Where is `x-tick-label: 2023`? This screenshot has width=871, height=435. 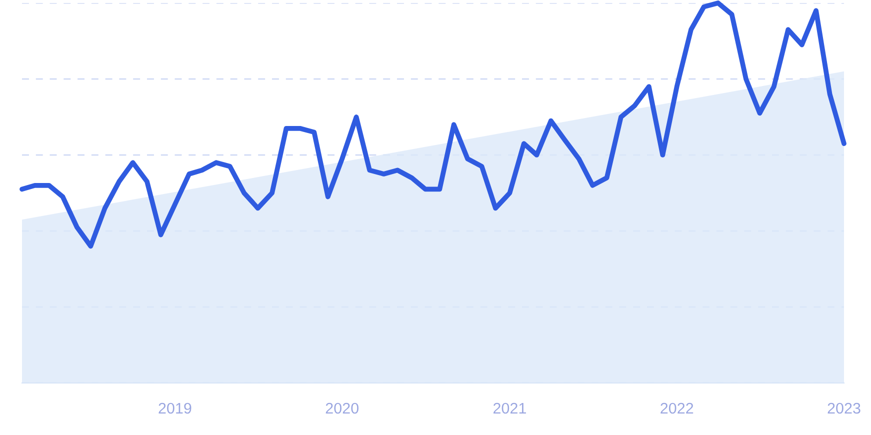
x-tick-label: 2023 is located at coordinates (844, 408).